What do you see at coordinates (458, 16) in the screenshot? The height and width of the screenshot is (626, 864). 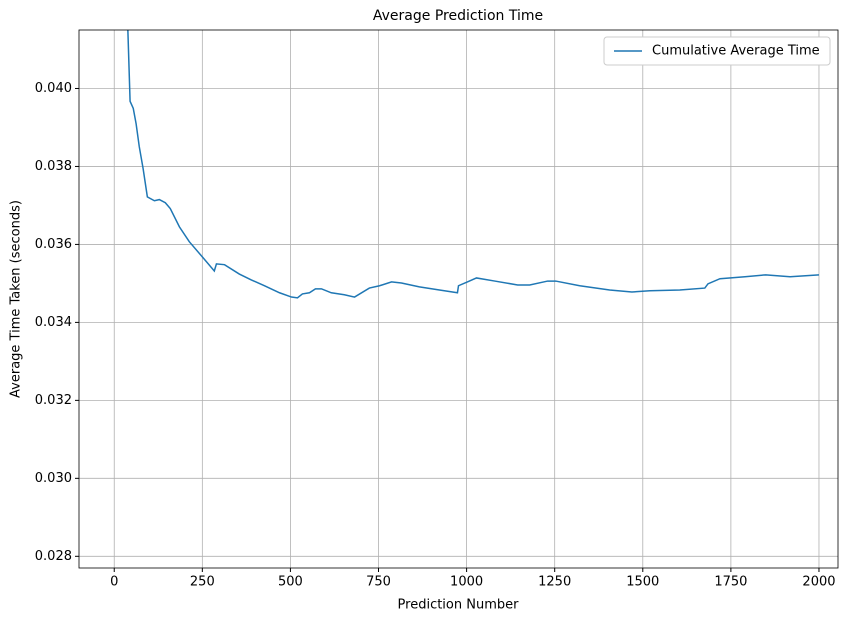 I see `chart-title: Average Prediction Time` at bounding box center [458, 16].